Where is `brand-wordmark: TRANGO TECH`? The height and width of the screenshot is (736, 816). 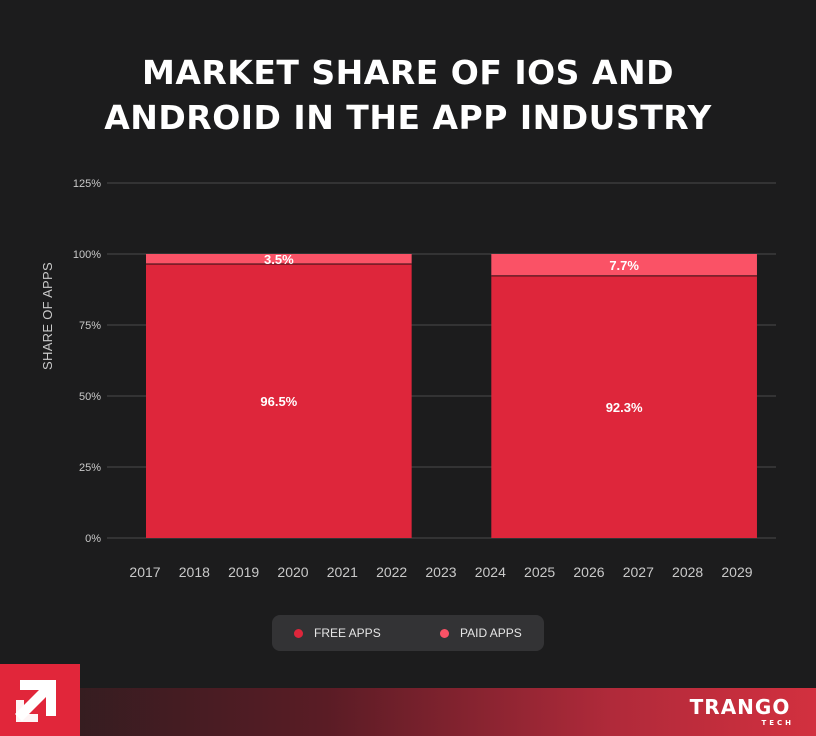 brand-wordmark: TRANGO TECH is located at coordinates (740, 712).